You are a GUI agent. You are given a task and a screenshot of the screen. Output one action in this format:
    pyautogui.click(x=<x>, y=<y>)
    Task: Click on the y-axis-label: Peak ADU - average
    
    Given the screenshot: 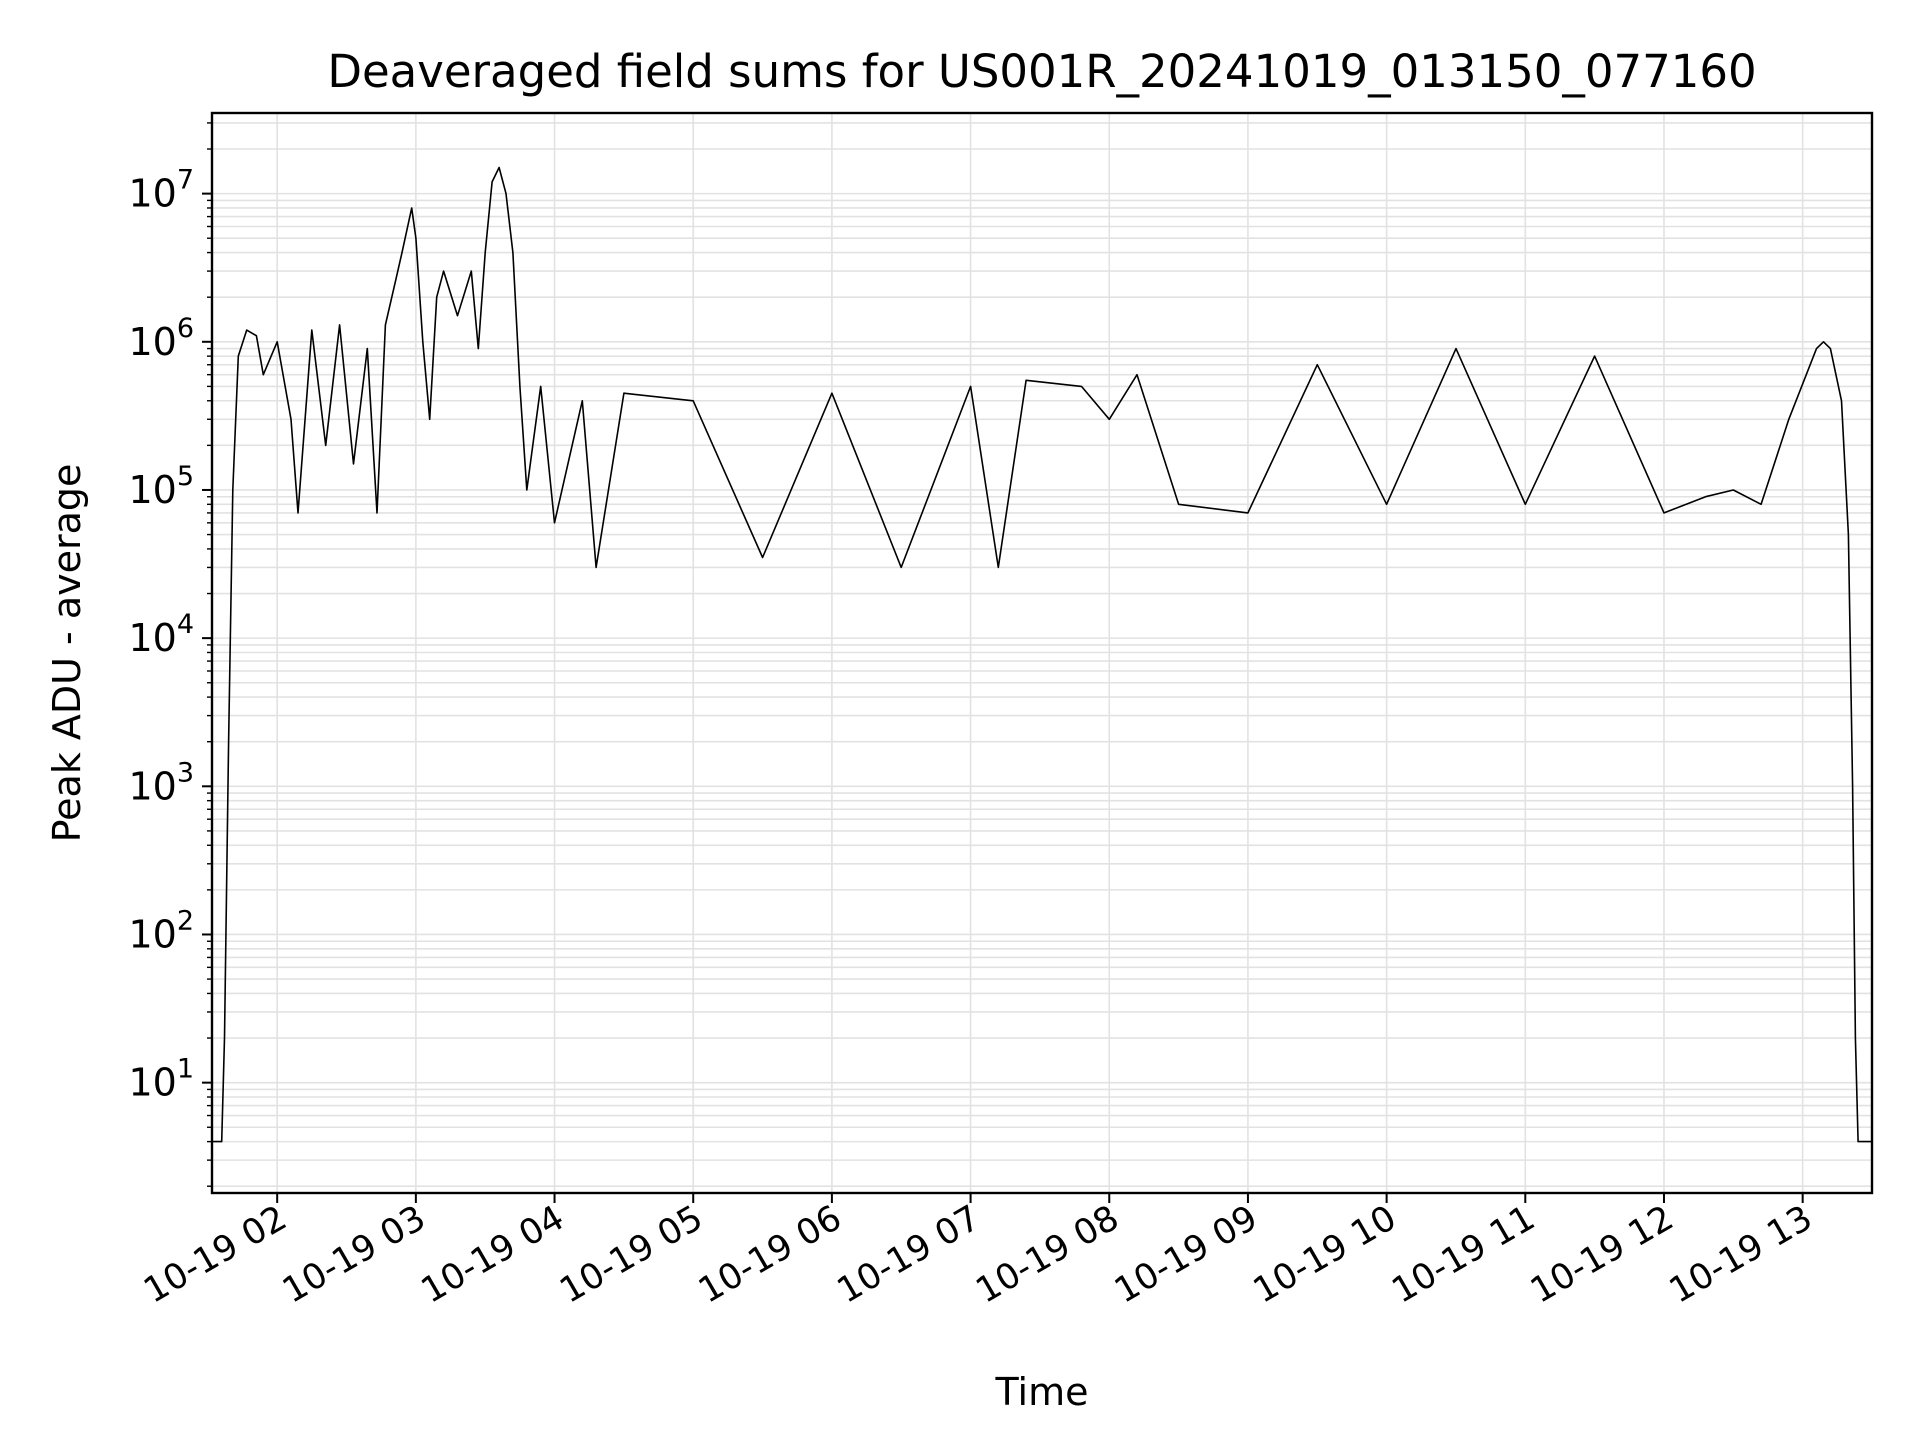 What is the action you would take?
    pyautogui.click(x=67, y=653)
    